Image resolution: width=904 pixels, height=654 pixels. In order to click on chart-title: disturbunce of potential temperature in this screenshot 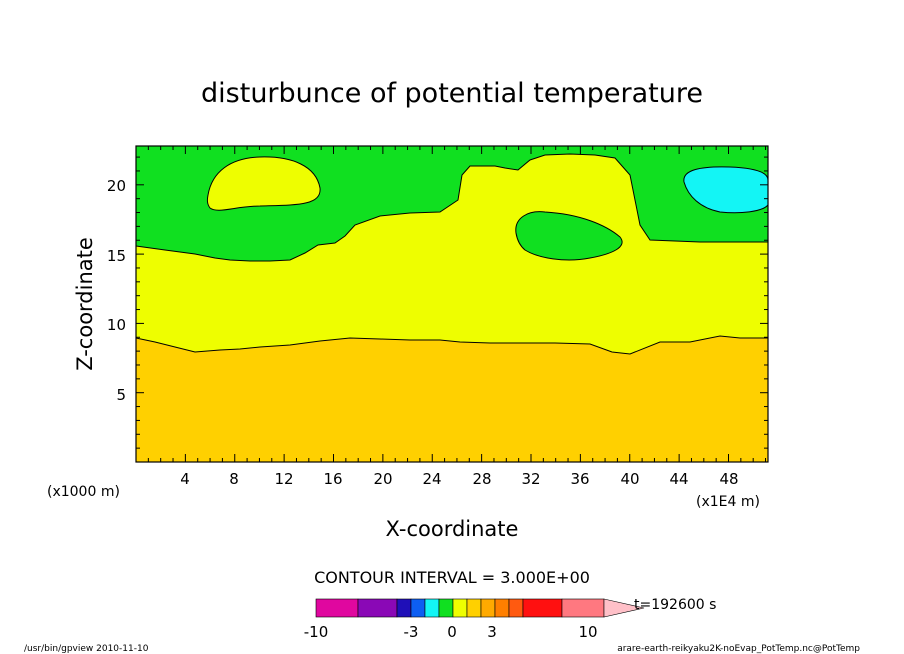, I will do `click(452, 93)`.